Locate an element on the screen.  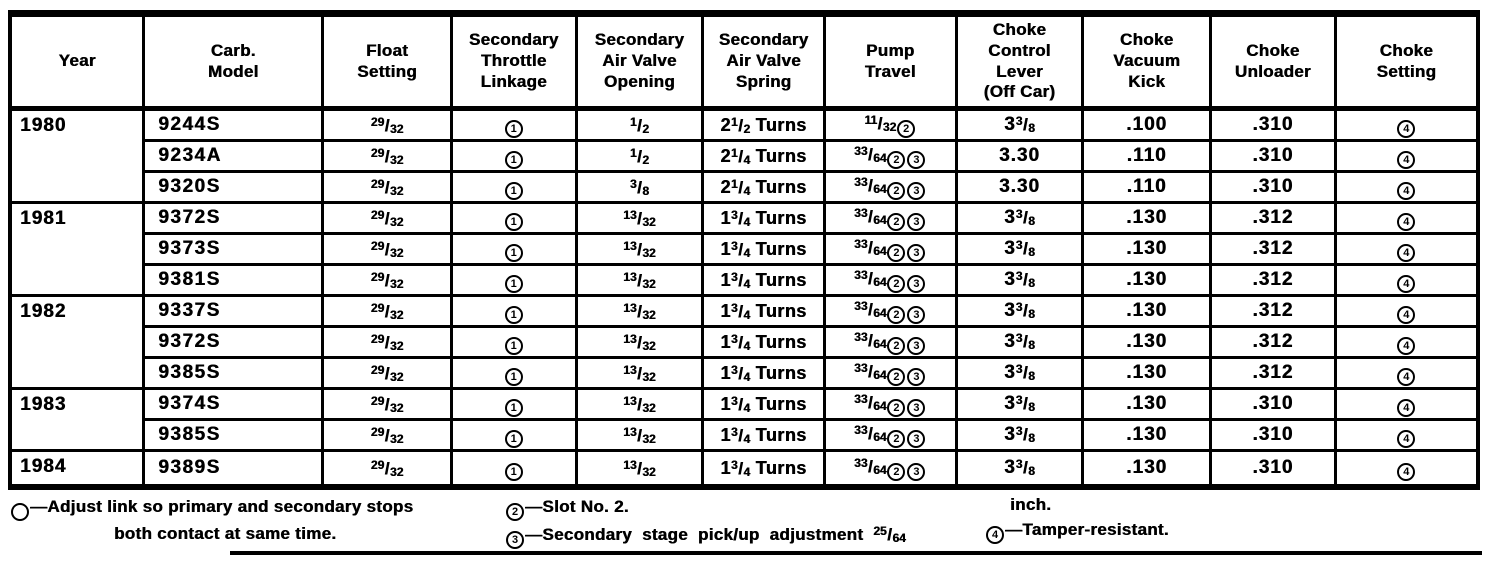
column-header-opening: Secondary Air Valve Opening is located at coordinates (639, 61).